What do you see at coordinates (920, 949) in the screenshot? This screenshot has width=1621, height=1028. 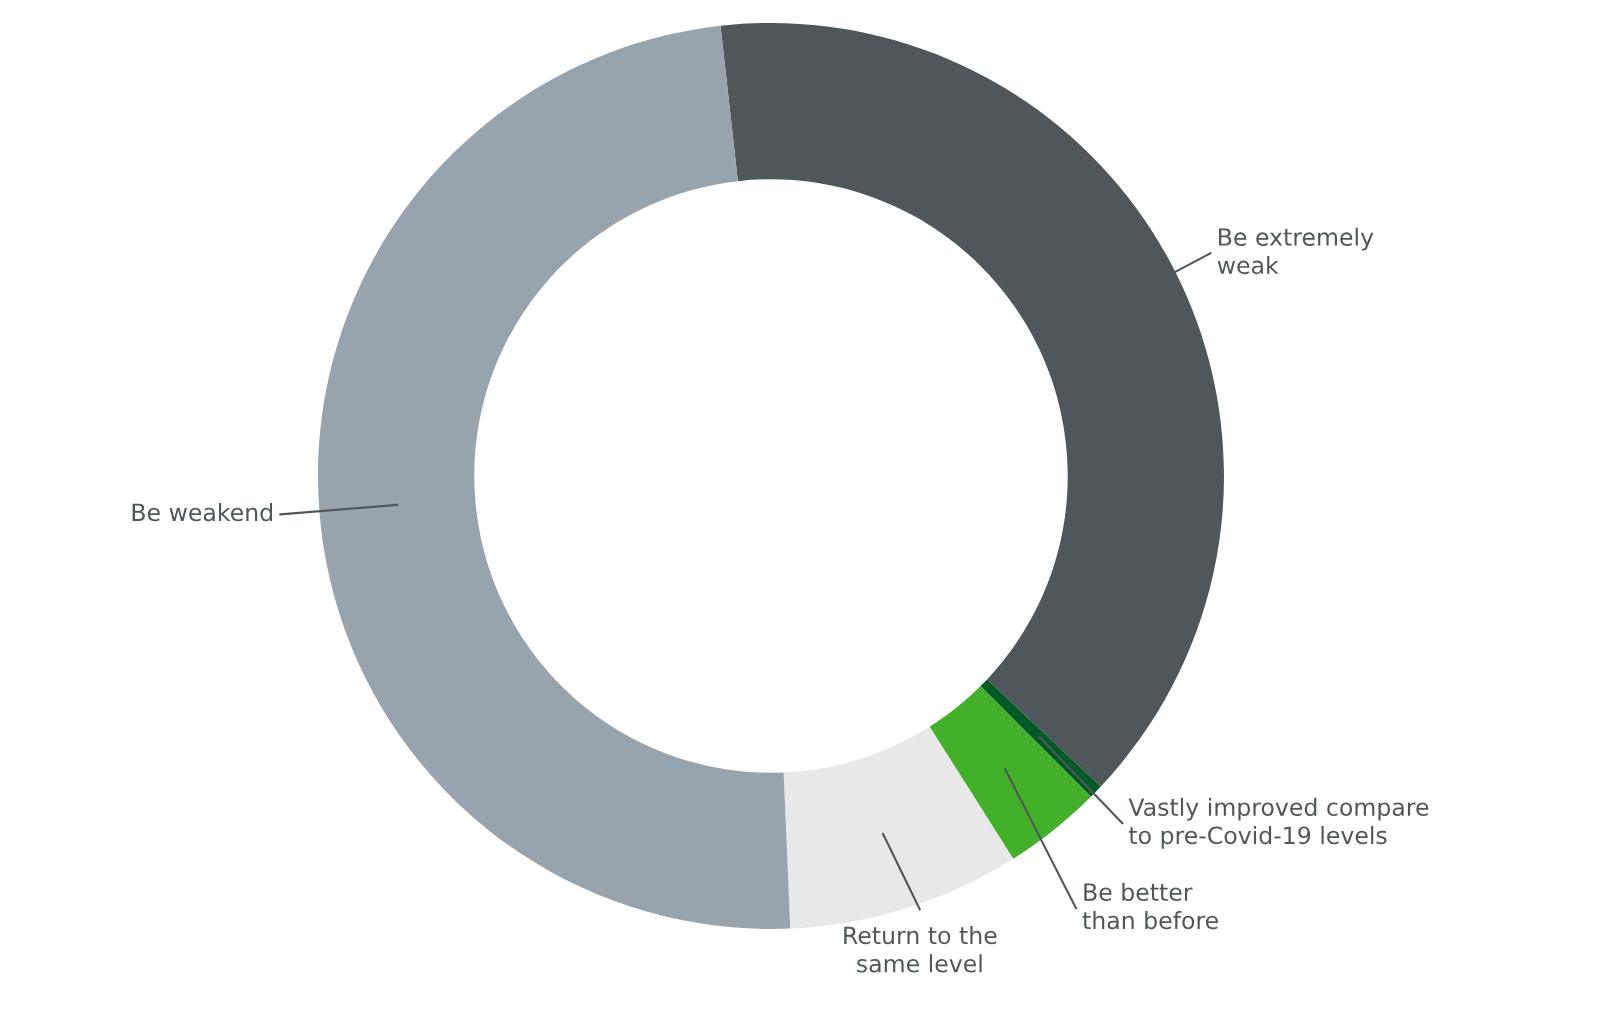 I see `slice-label: Return to the same level` at bounding box center [920, 949].